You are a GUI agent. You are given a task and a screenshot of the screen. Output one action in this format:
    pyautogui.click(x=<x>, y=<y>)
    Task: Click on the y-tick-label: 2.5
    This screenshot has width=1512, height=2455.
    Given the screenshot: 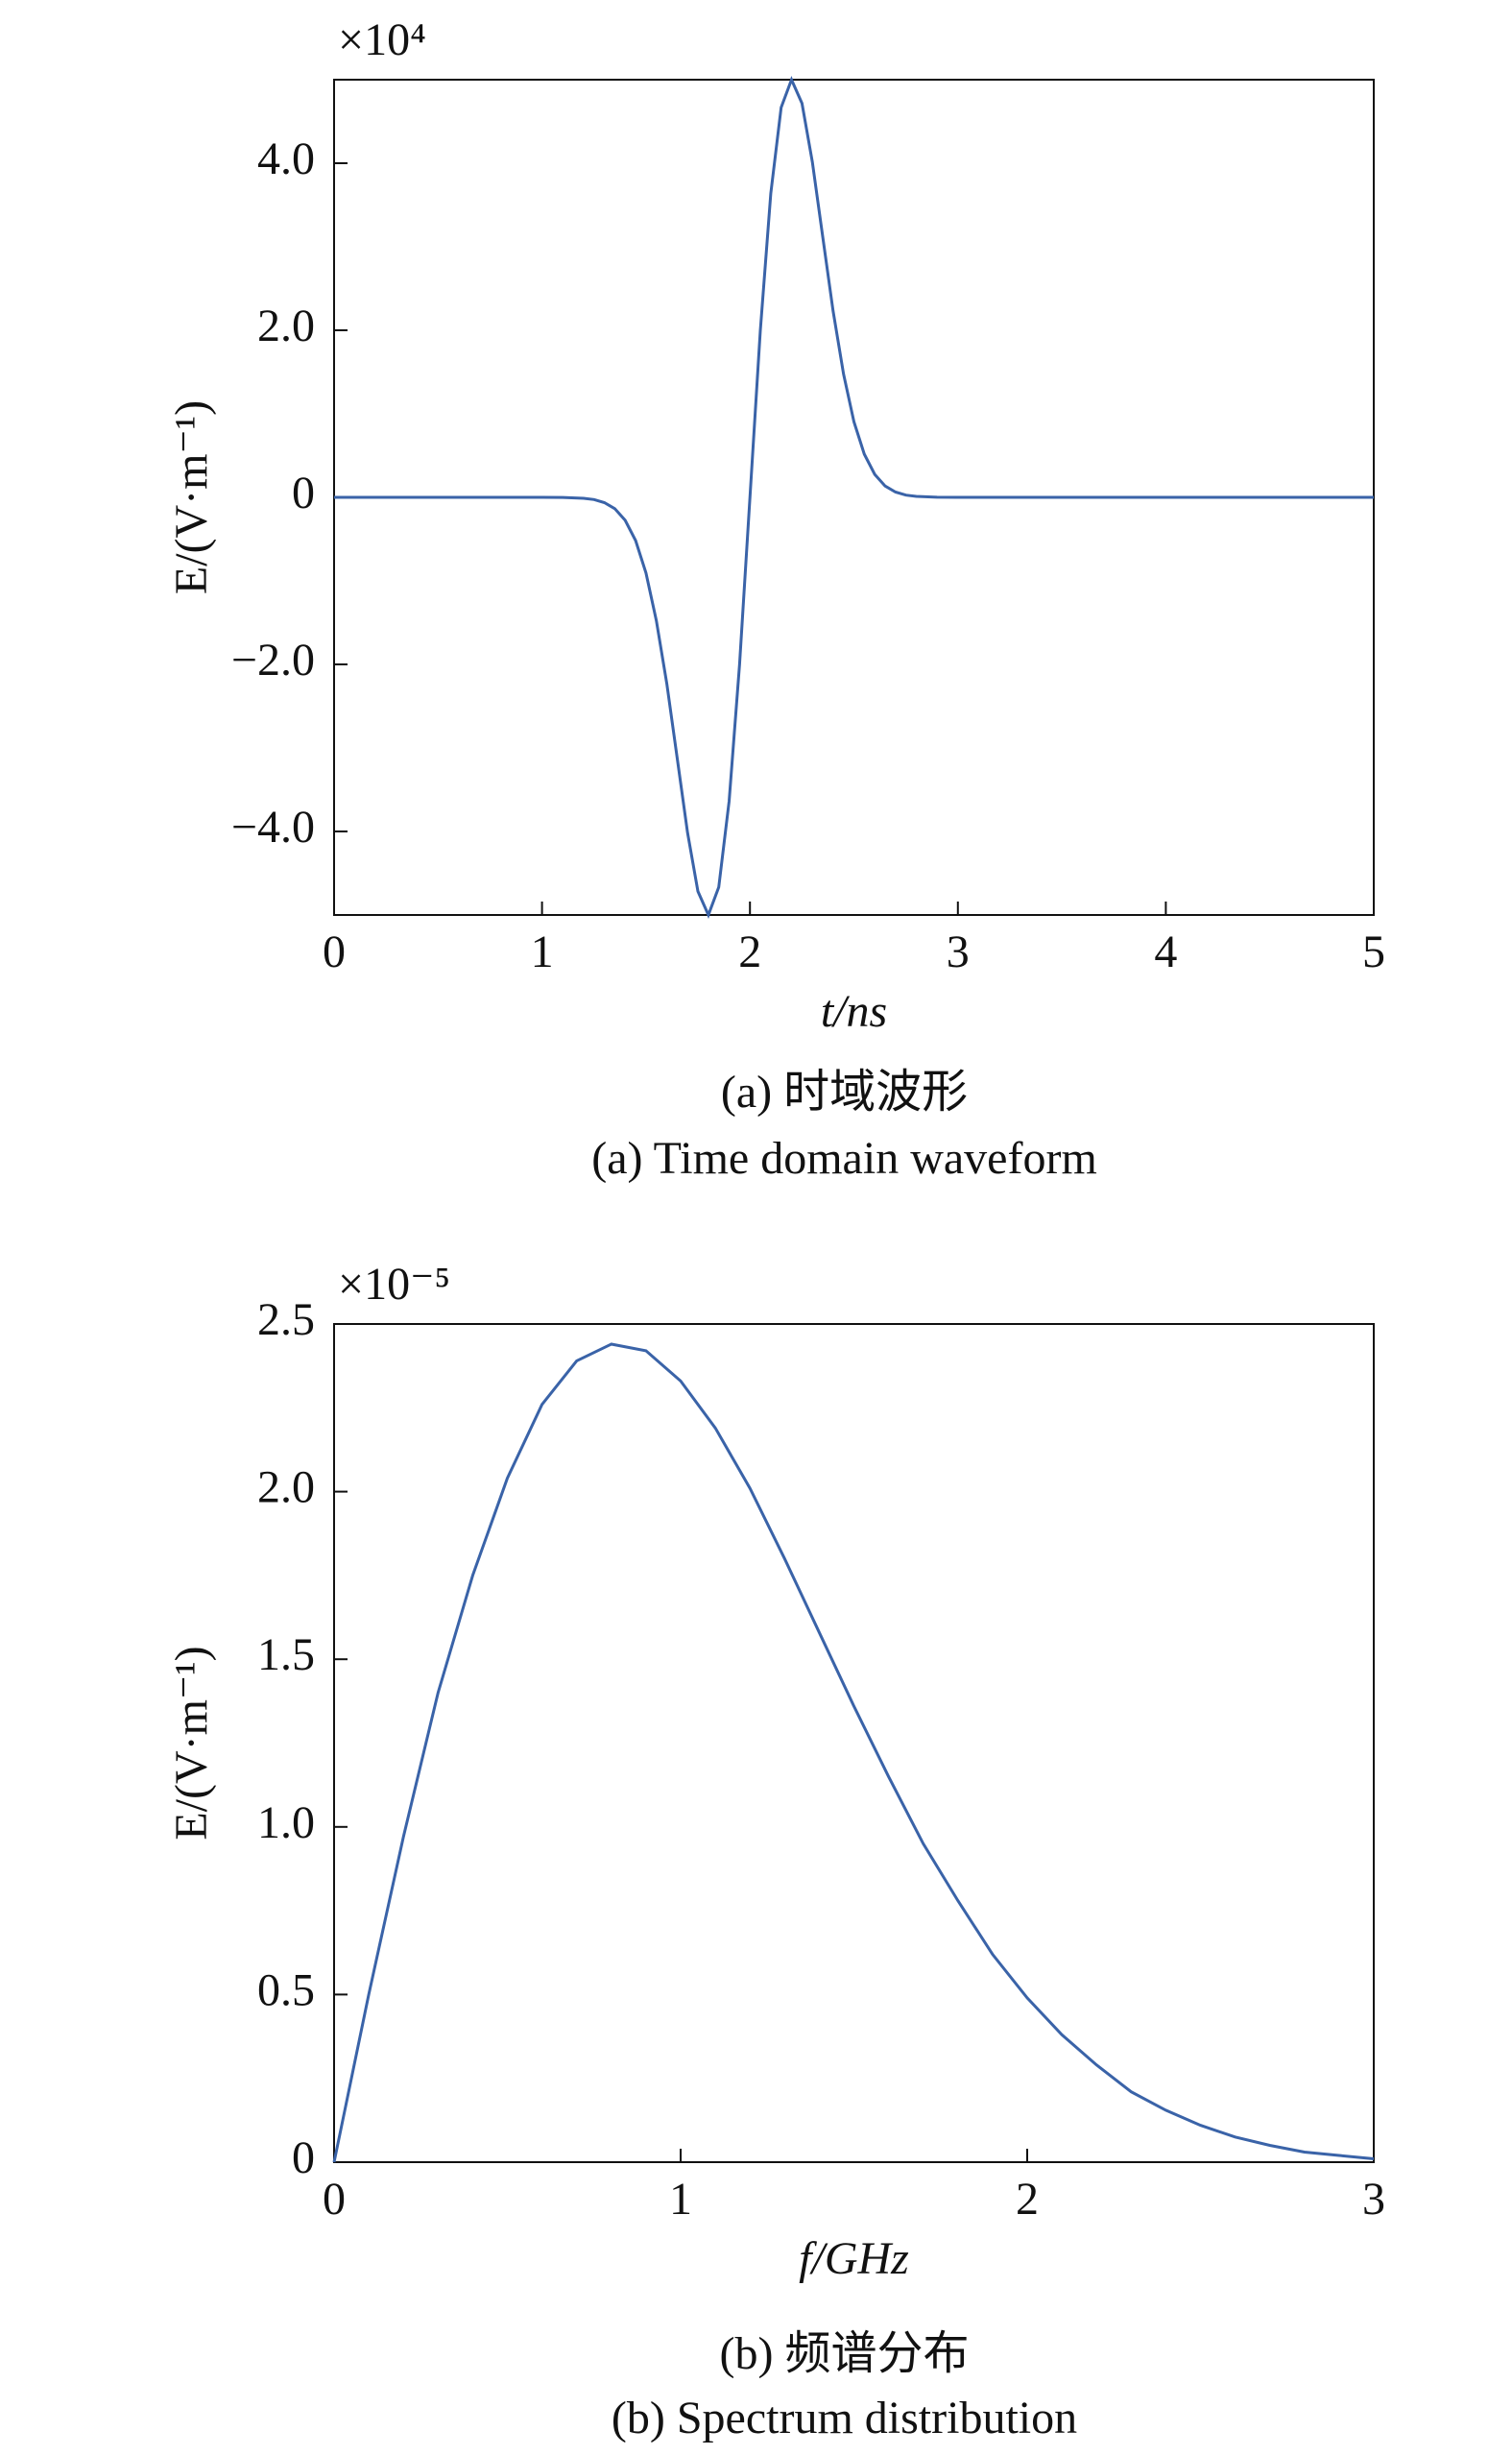 What is the action you would take?
    pyautogui.click(x=286, y=1319)
    